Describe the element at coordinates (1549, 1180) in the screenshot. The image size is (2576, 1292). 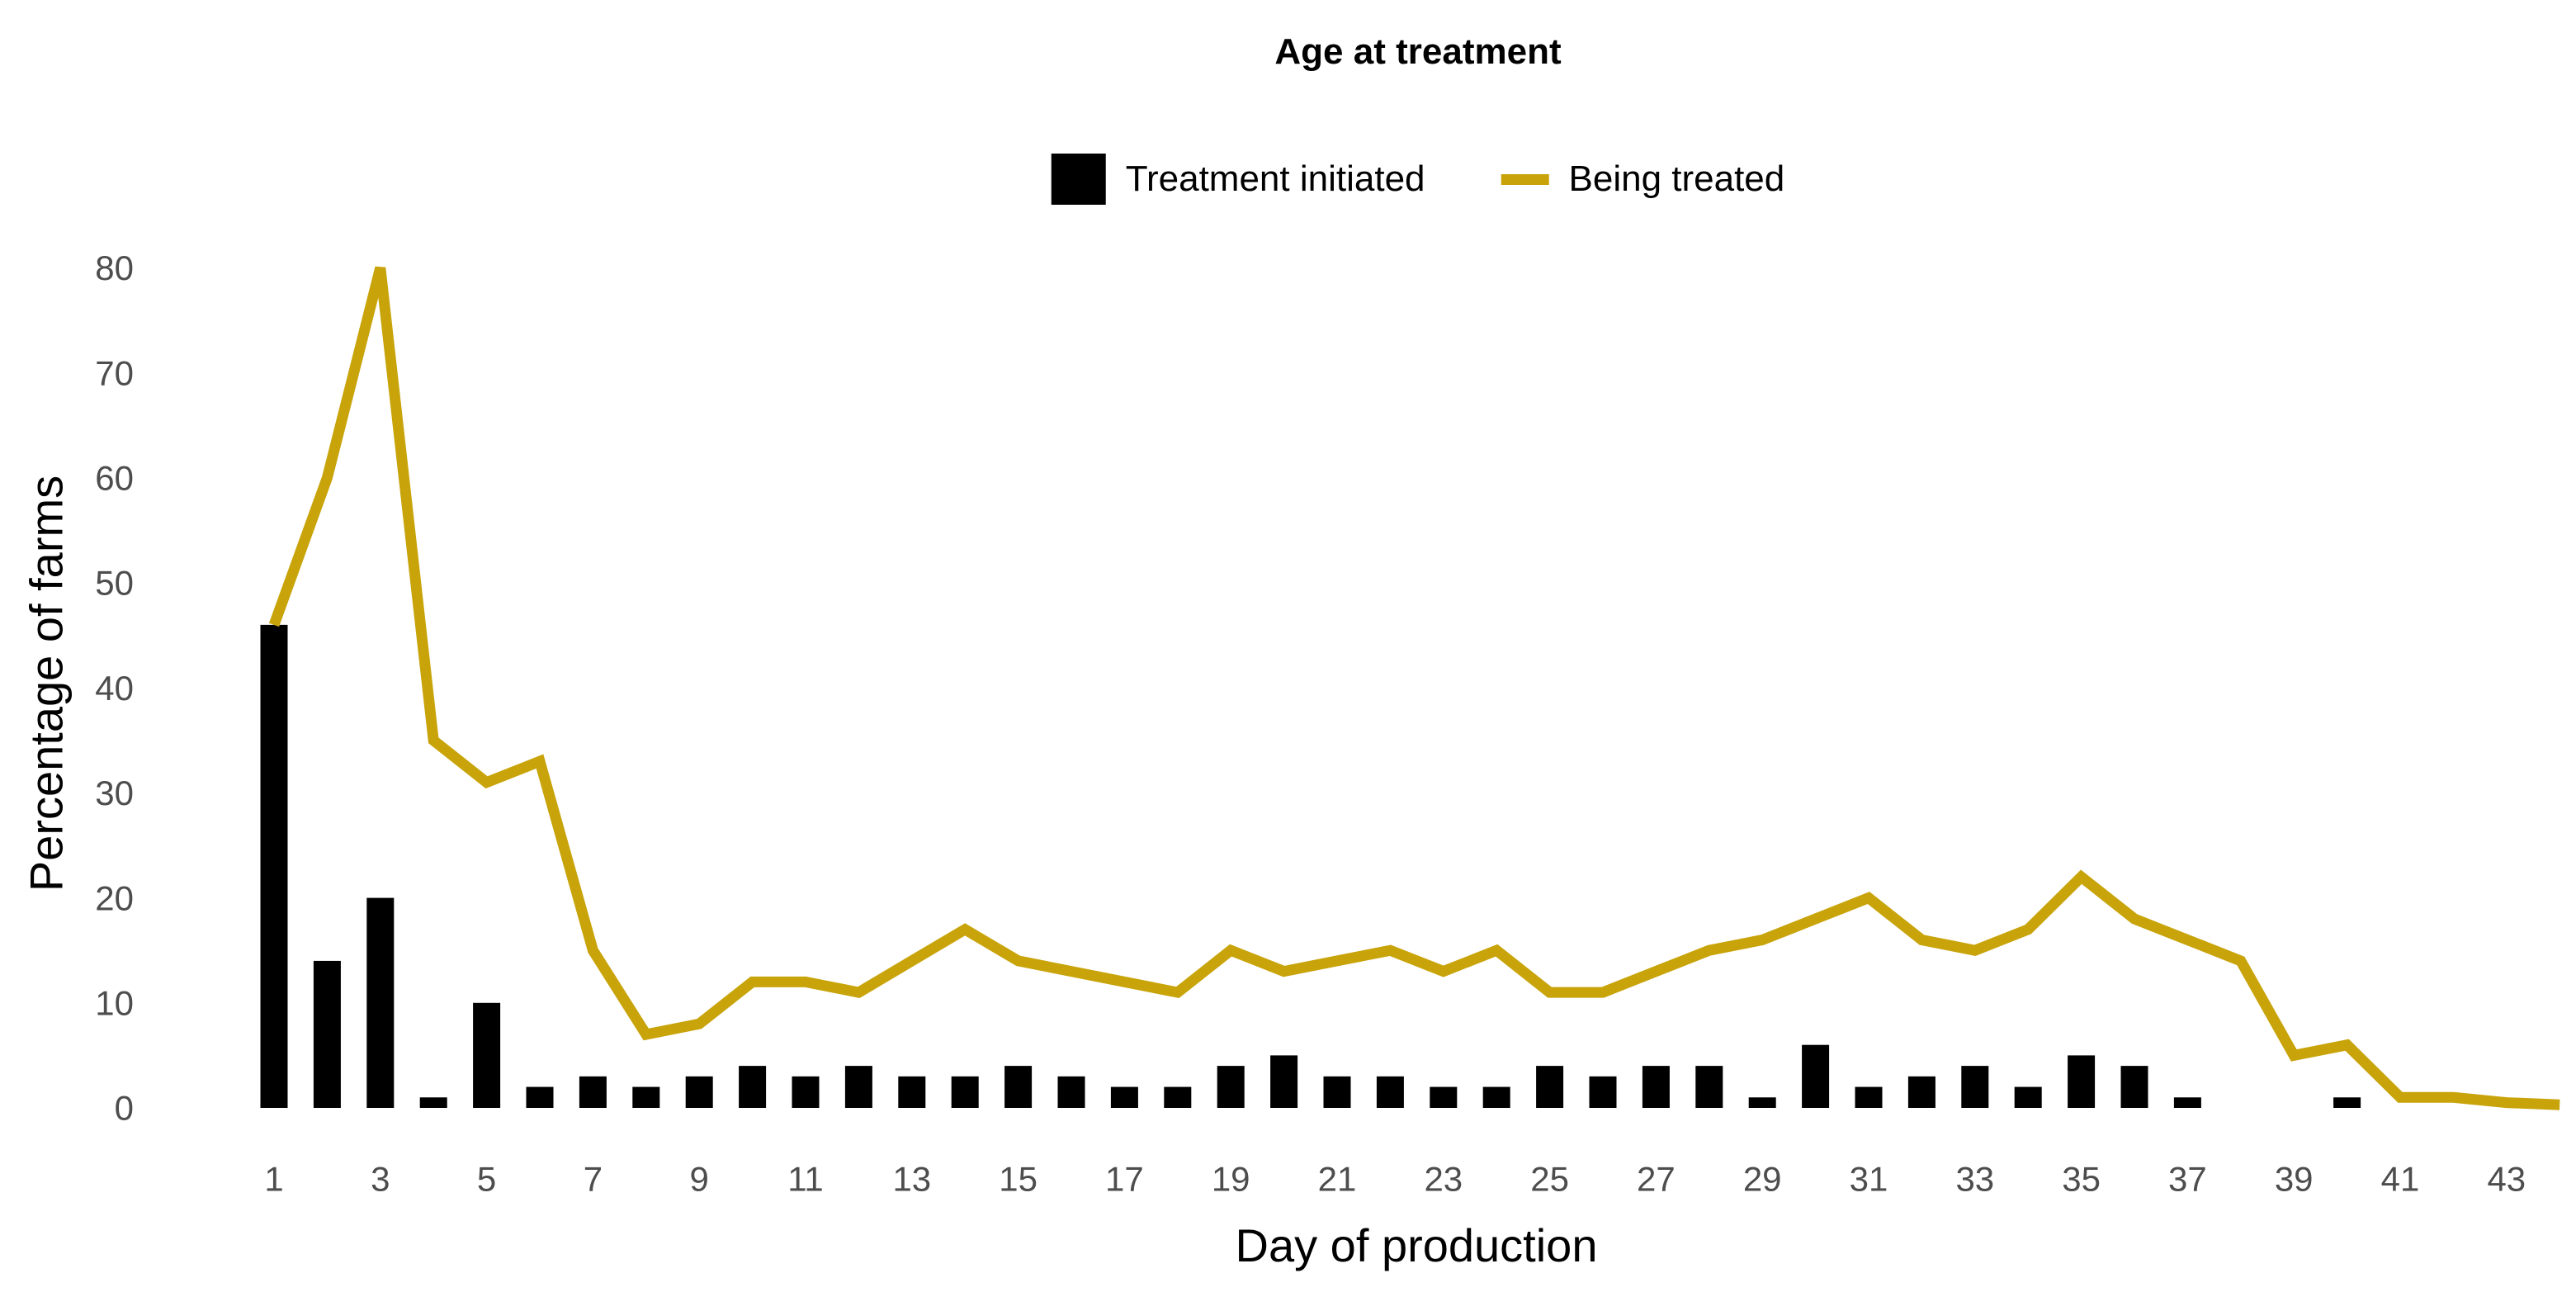
I see `x-tick-label-25: 25` at that location.